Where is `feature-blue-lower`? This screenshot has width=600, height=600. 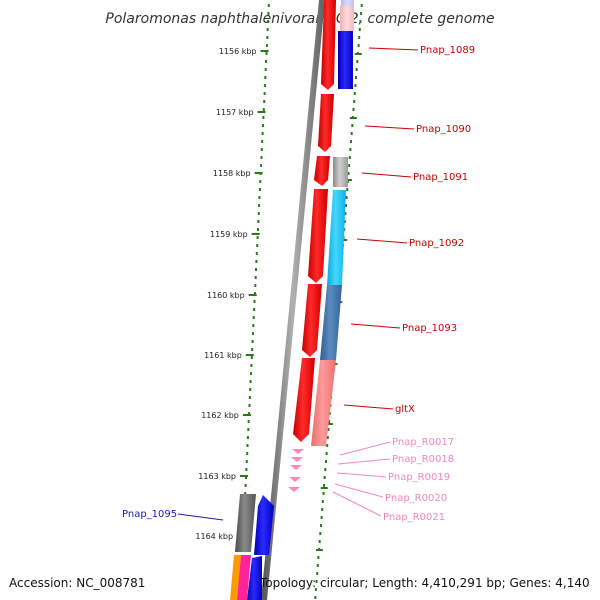 feature-blue-lower is located at coordinates (254, 578).